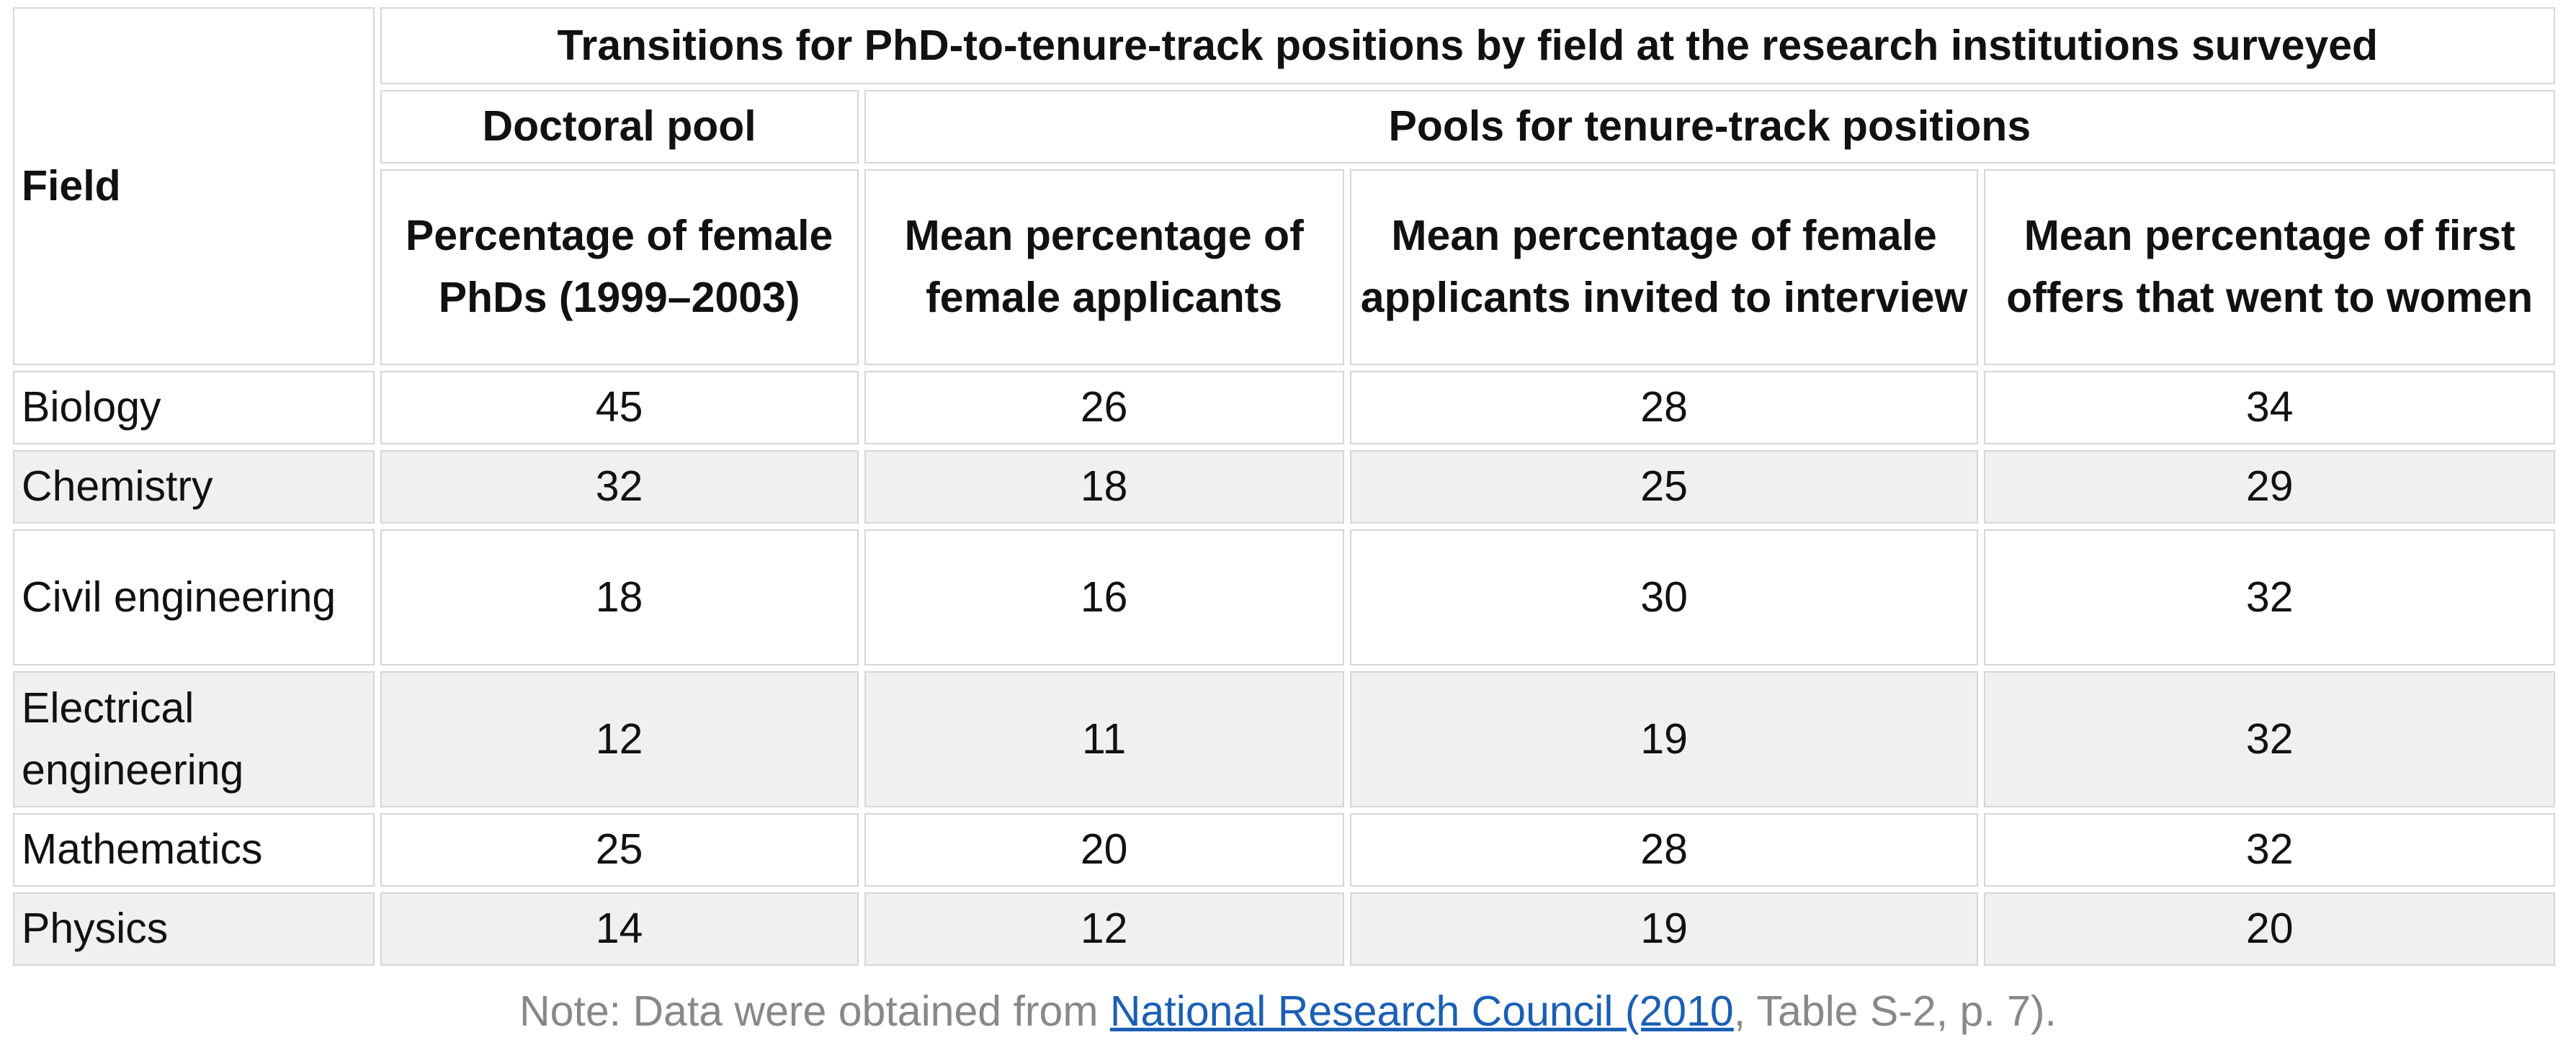 This screenshot has width=2576, height=1058. I want to click on table-row: Civil engineering 18 16 30 32, so click(1284, 597).